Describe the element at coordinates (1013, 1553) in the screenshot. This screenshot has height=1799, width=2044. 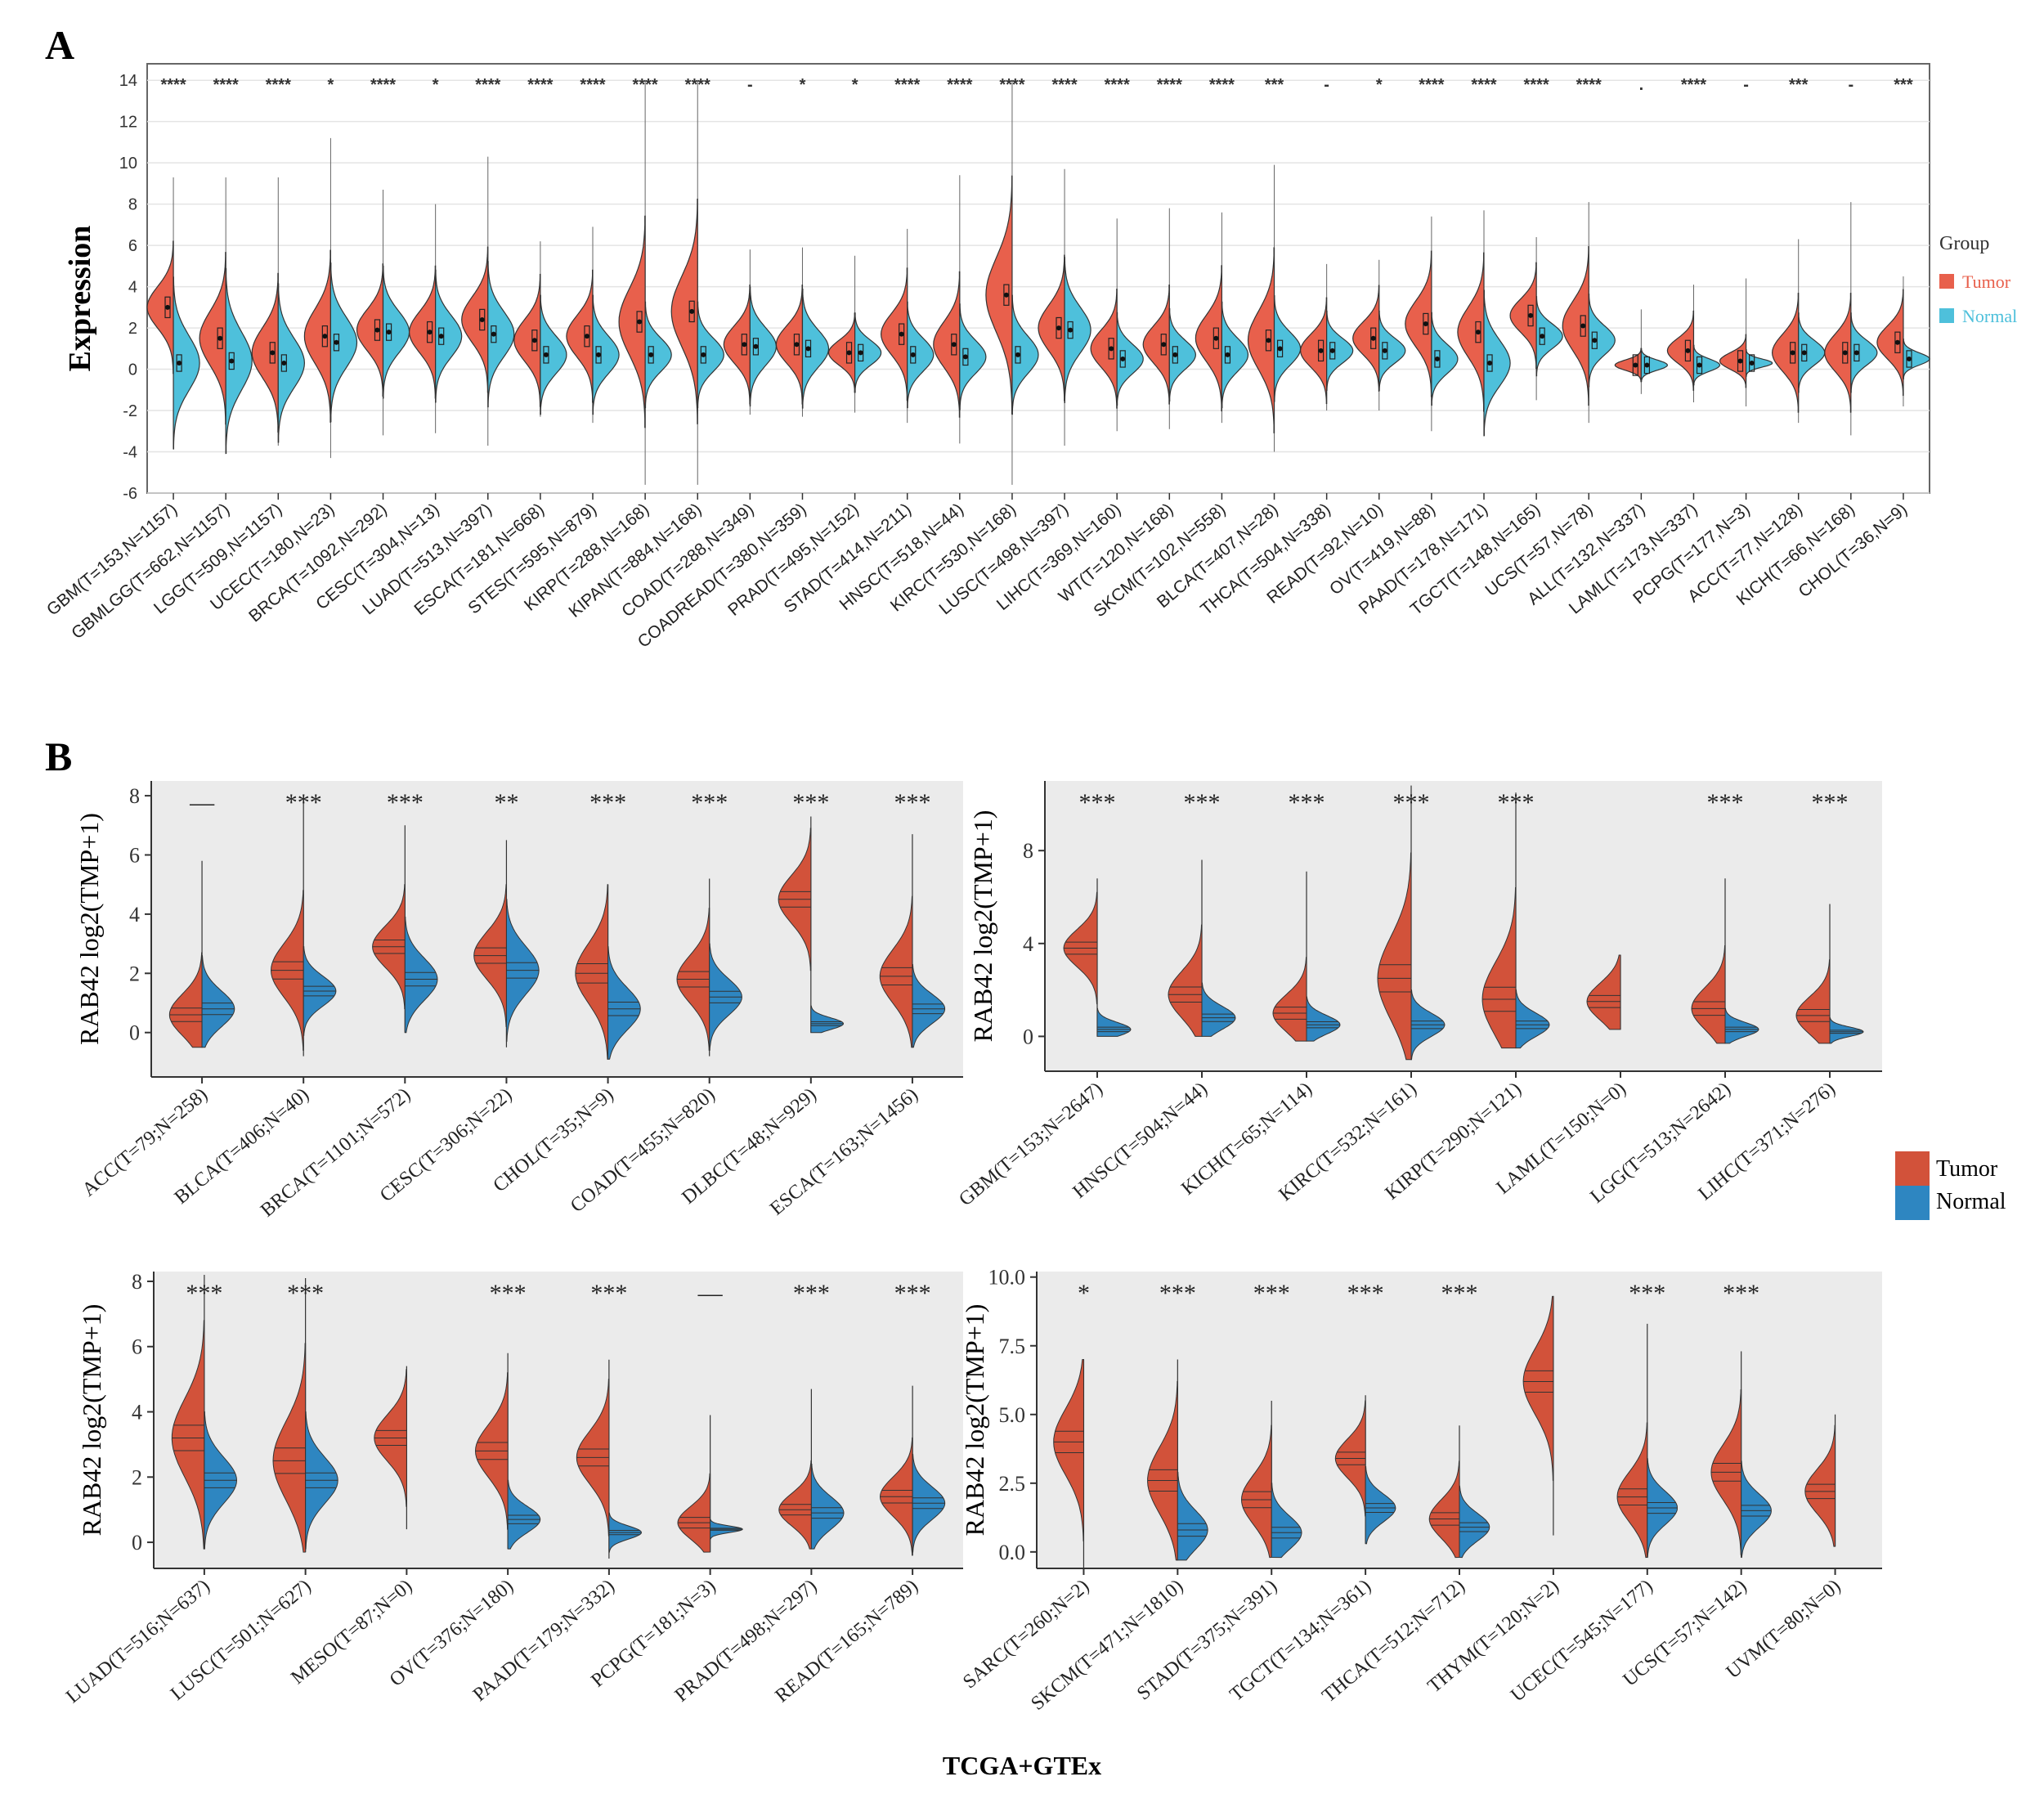
I see `b-y-tick-label: 0.0` at that location.